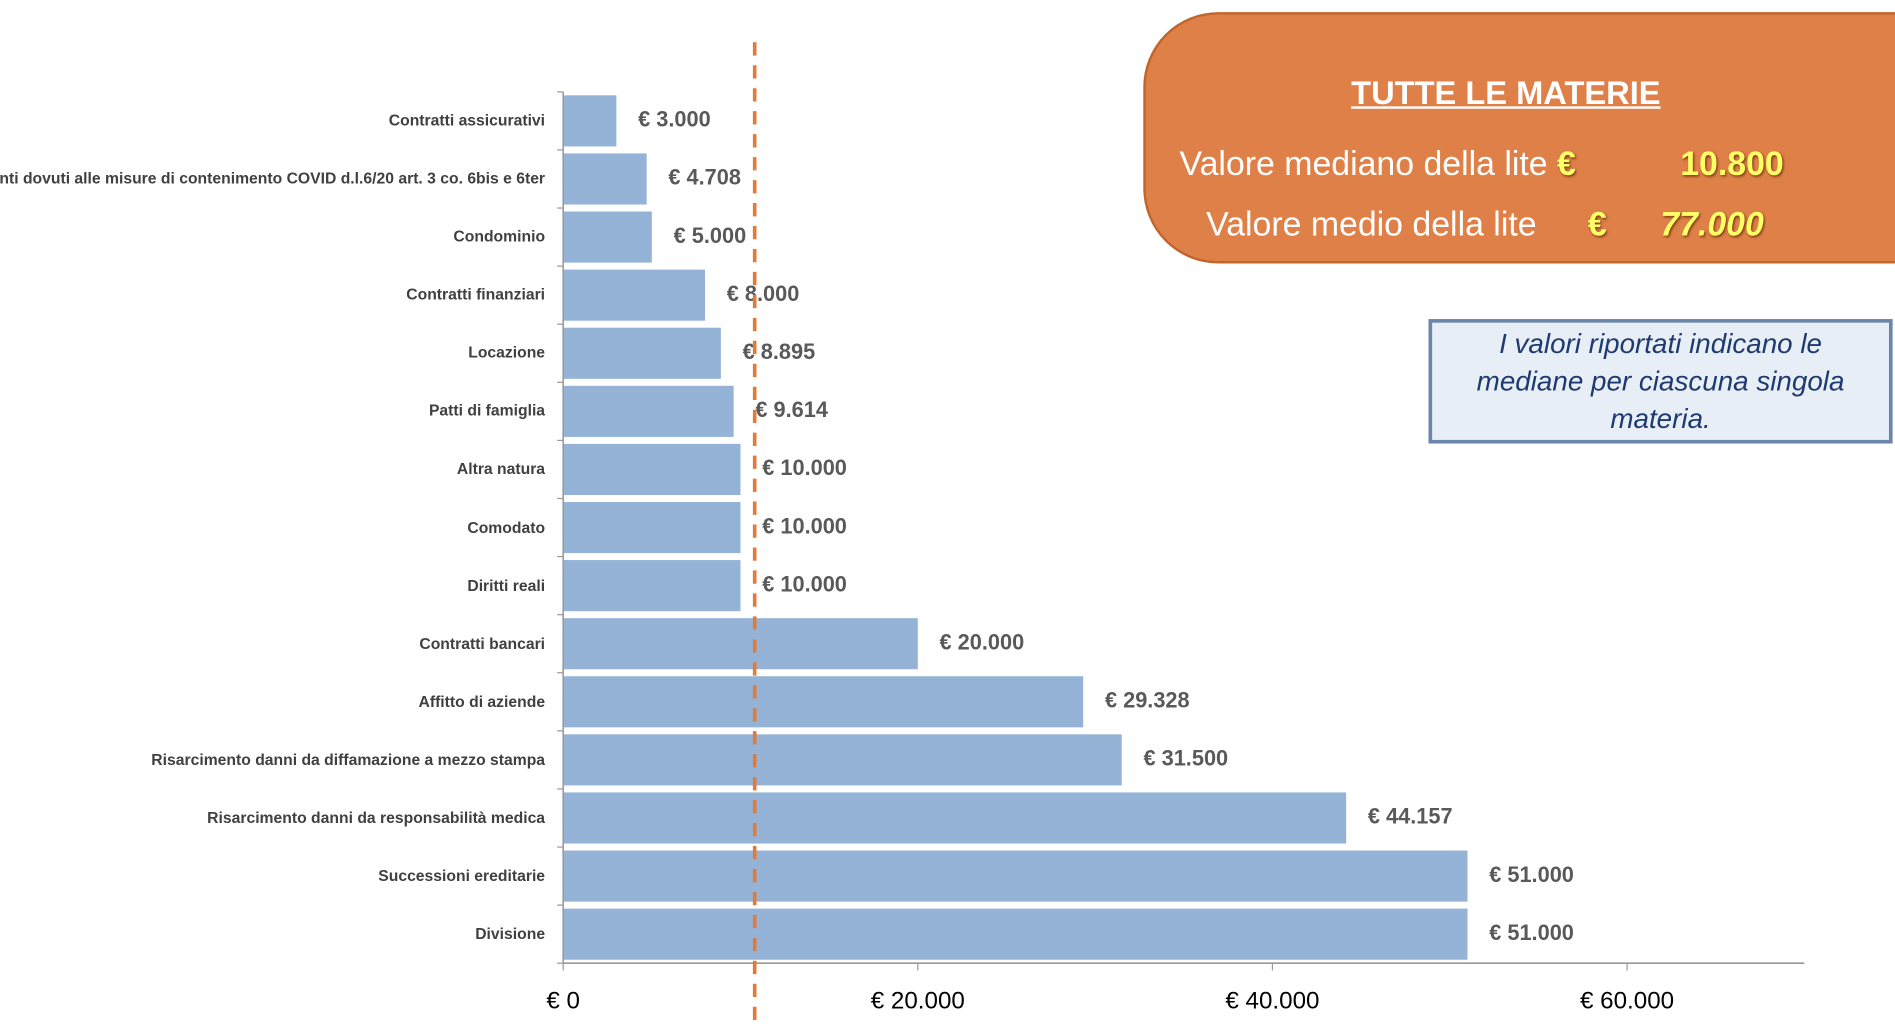 The width and height of the screenshot is (1895, 1025). I want to click on category-label: Comodato, so click(506, 526).